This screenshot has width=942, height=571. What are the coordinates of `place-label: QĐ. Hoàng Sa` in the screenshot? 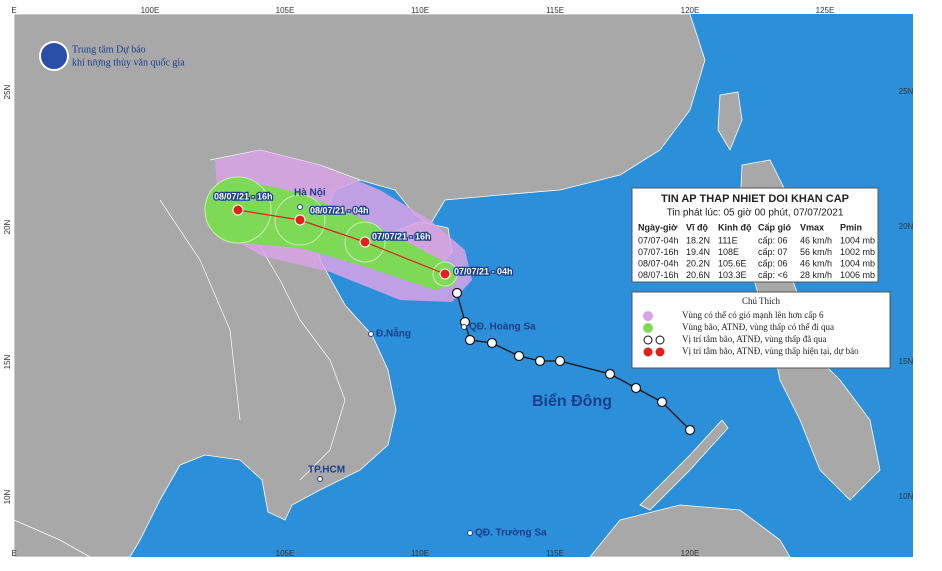 It's located at (502, 327).